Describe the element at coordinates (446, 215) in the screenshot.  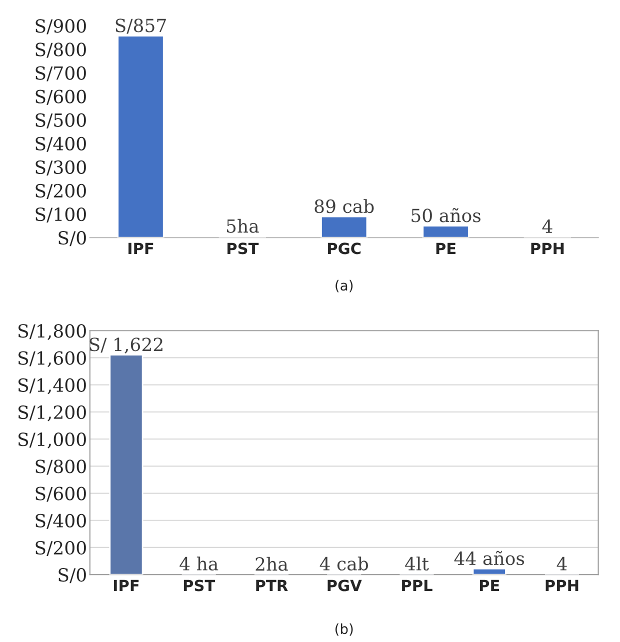
I see `data-label: 50 años` at that location.